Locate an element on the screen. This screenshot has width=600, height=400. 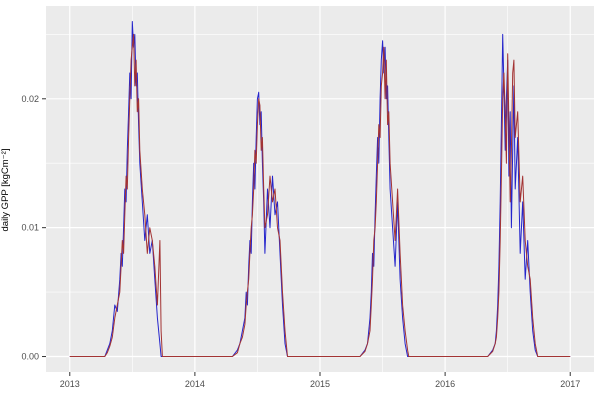
y-axis-title-wrap: daily GPP [kgCm⁻²] is located at coordinates (8, 190).